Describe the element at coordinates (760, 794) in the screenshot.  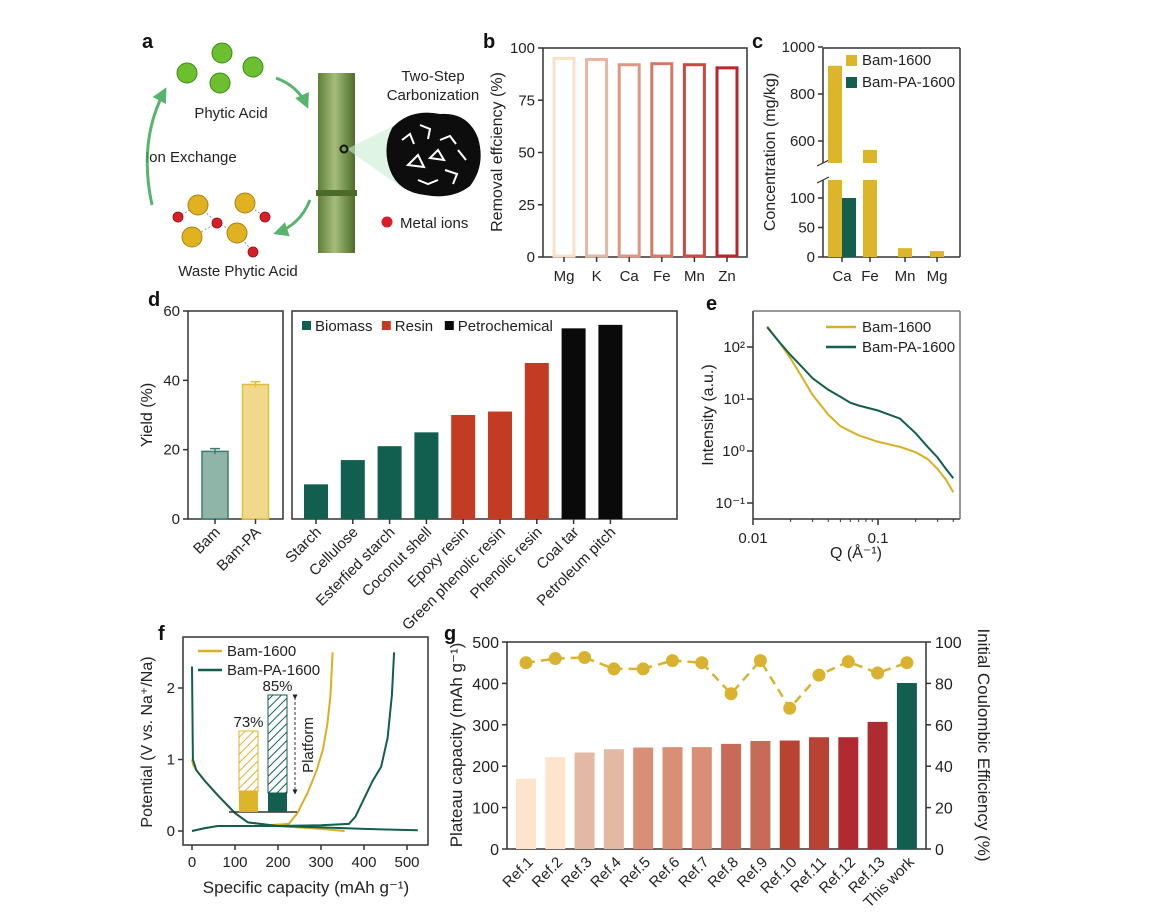
I see `bar-g-ref.9` at that location.